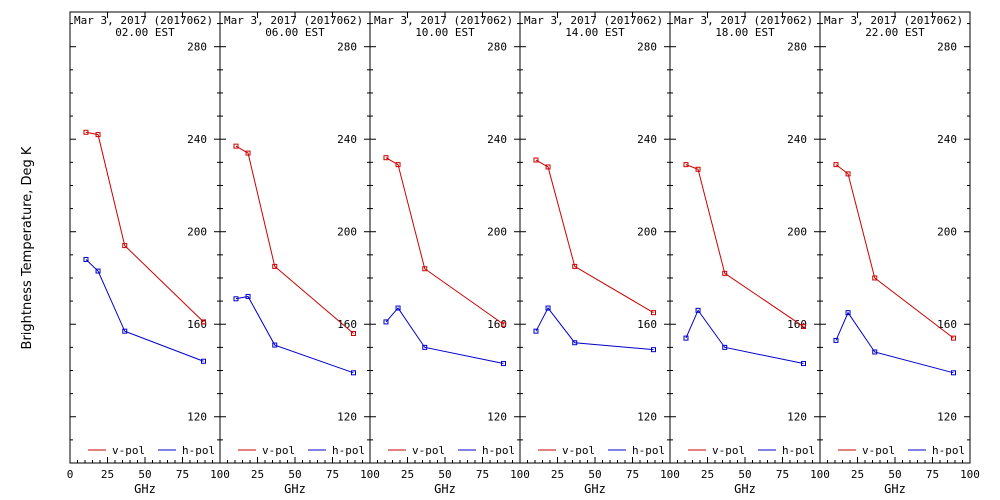 This screenshot has height=500, width=1000. I want to click on panel-subtitle: 10.00 EST, so click(445, 32).